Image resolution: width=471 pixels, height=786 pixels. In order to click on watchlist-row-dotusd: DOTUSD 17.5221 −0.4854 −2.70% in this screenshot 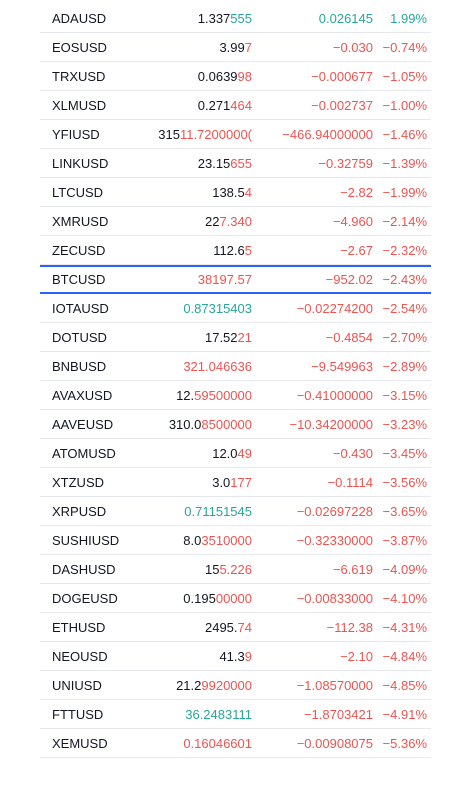, I will do `click(235, 337)`.